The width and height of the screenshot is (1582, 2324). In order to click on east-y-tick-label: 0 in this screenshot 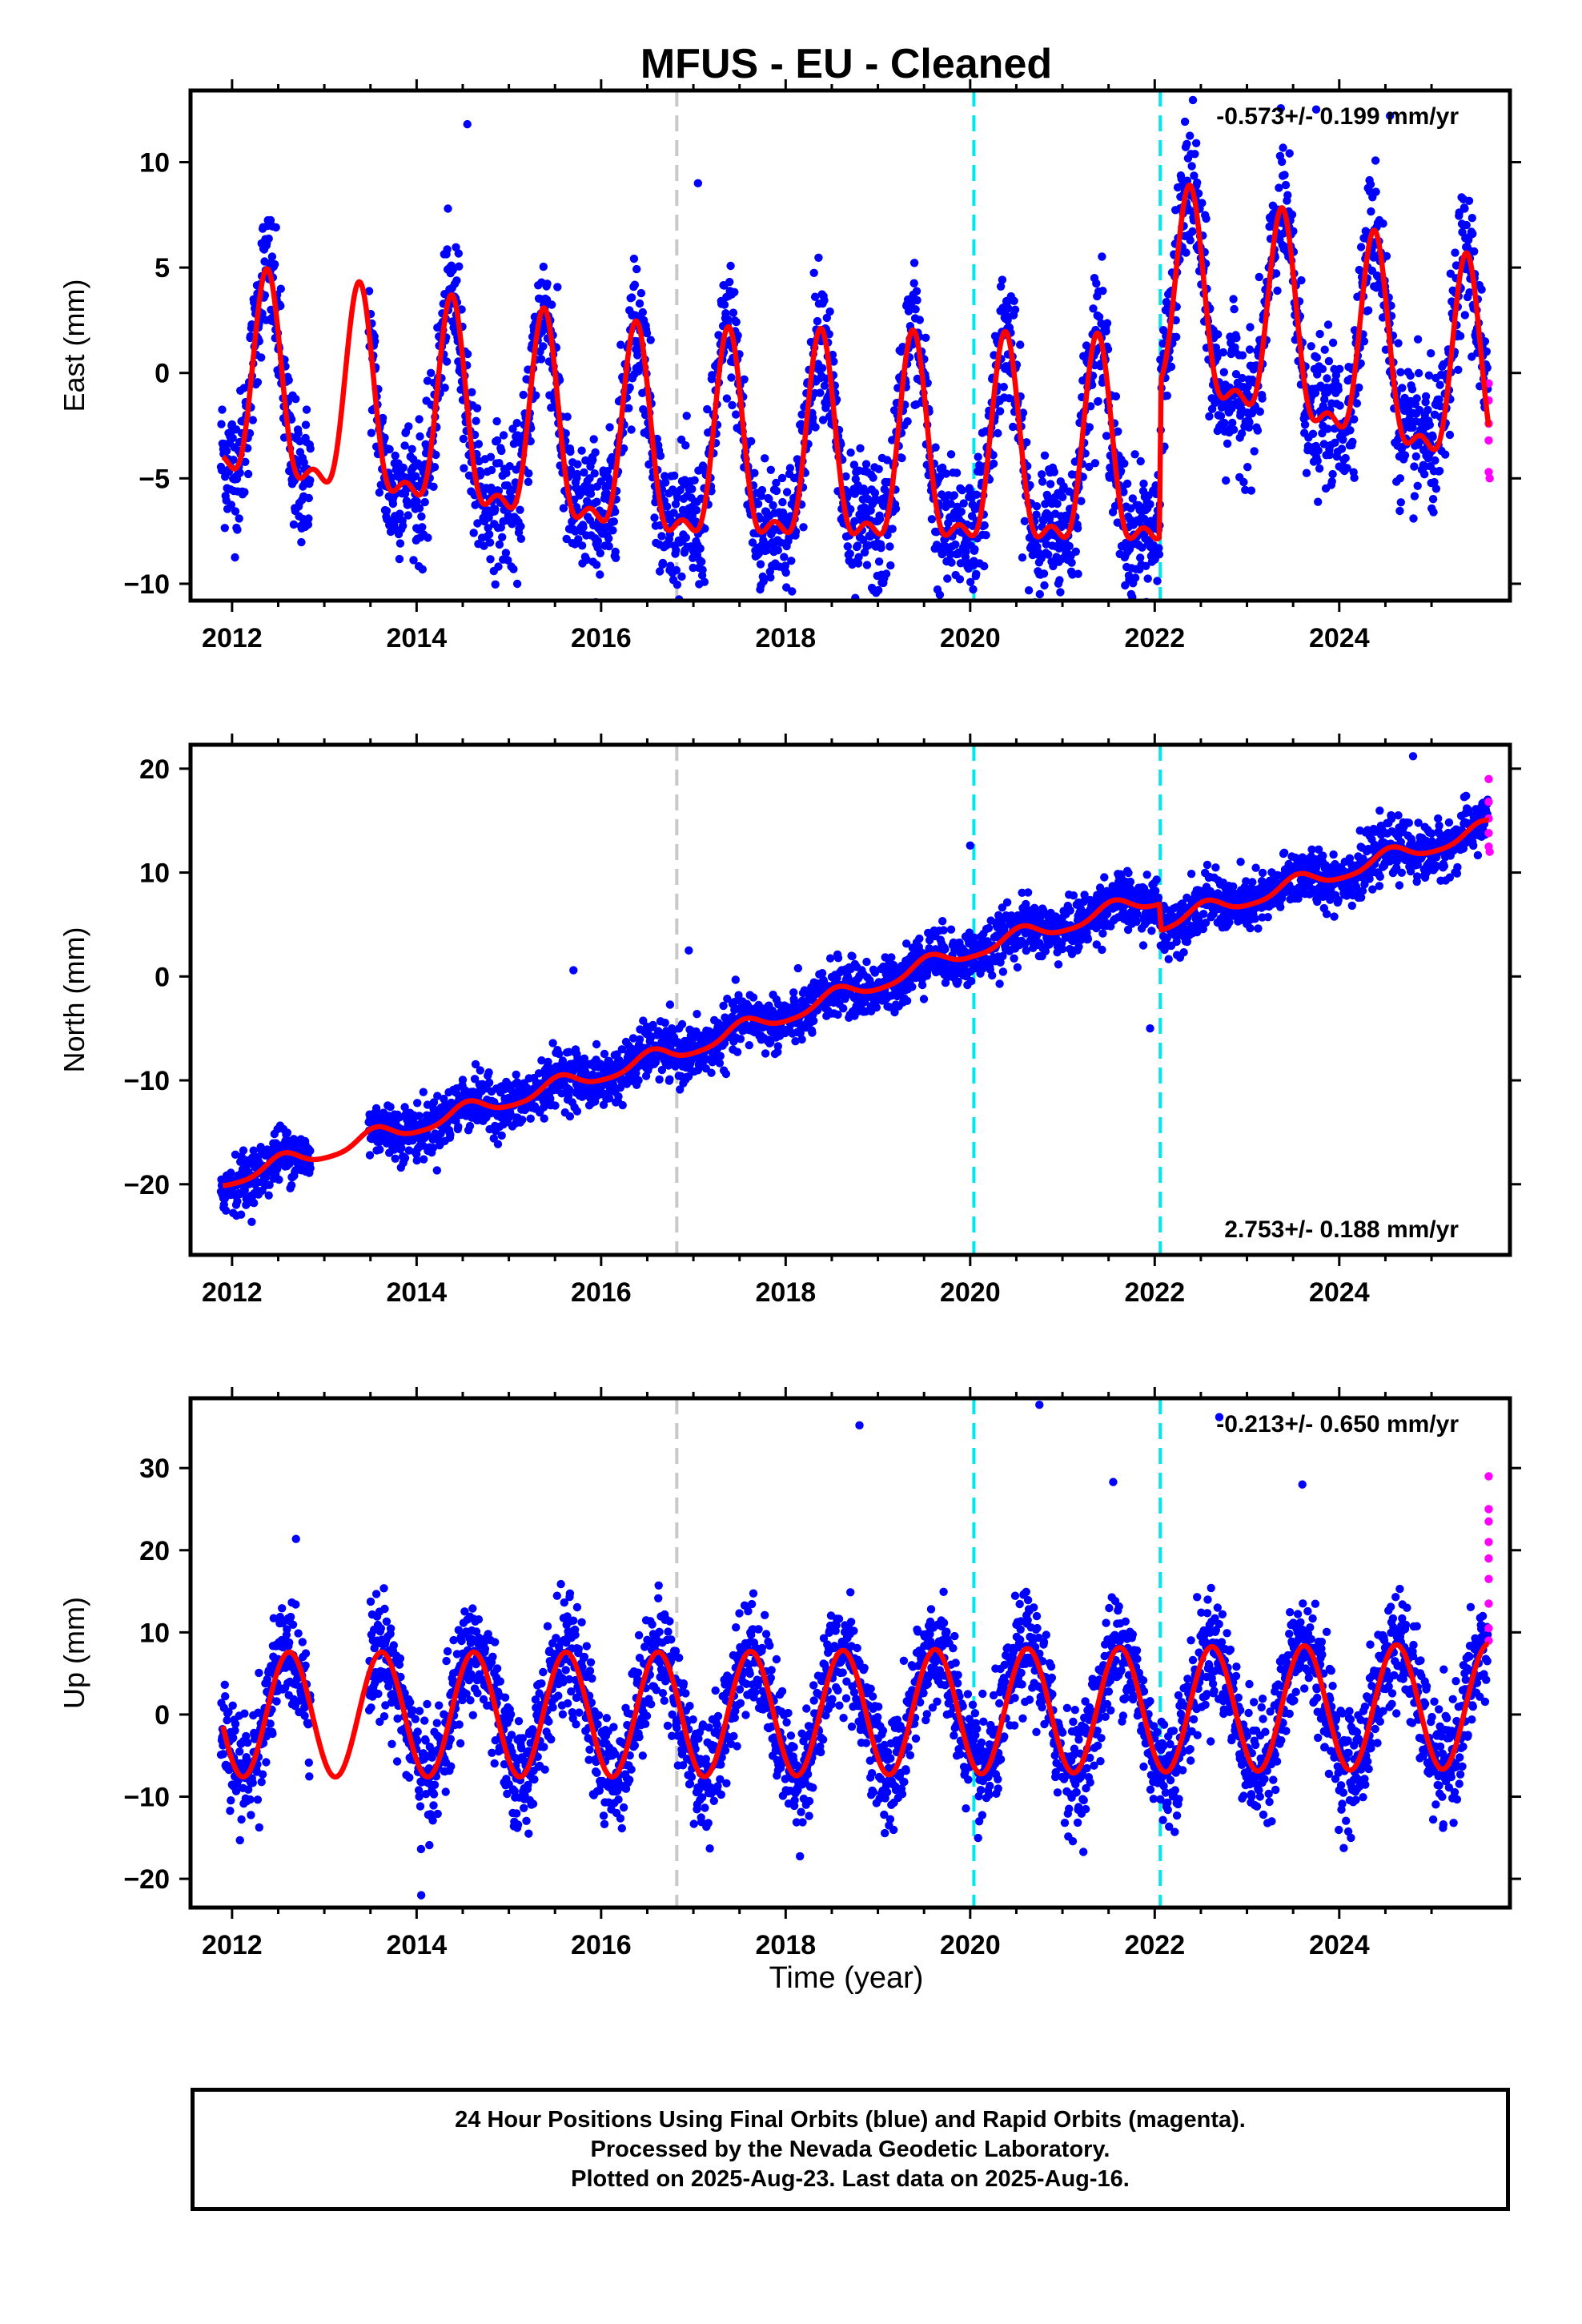, I will do `click(162, 374)`.